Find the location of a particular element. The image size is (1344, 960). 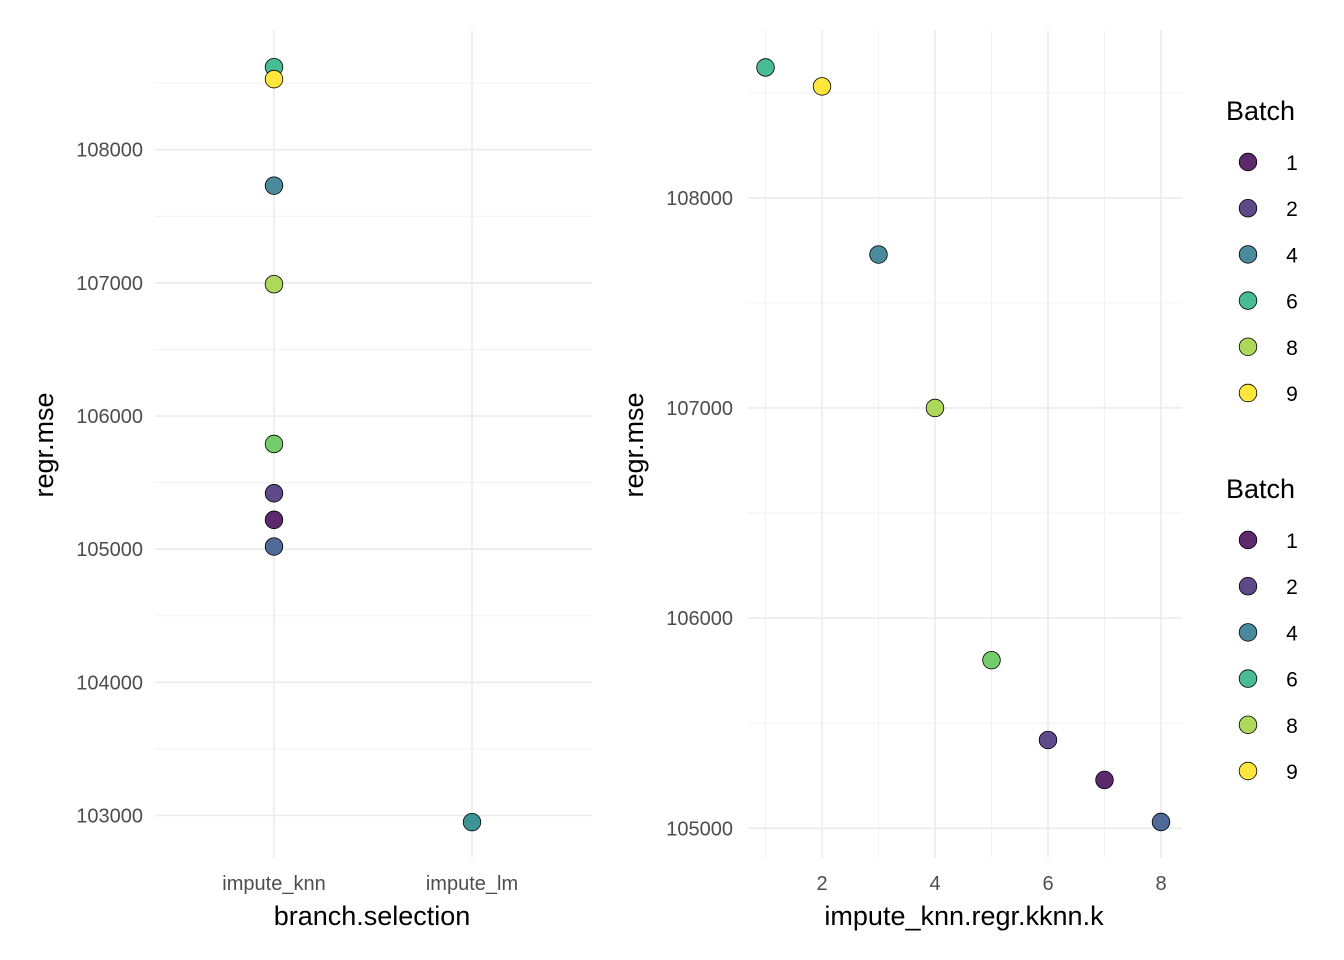

x-tick-label: impute_lm is located at coordinates (472, 884).